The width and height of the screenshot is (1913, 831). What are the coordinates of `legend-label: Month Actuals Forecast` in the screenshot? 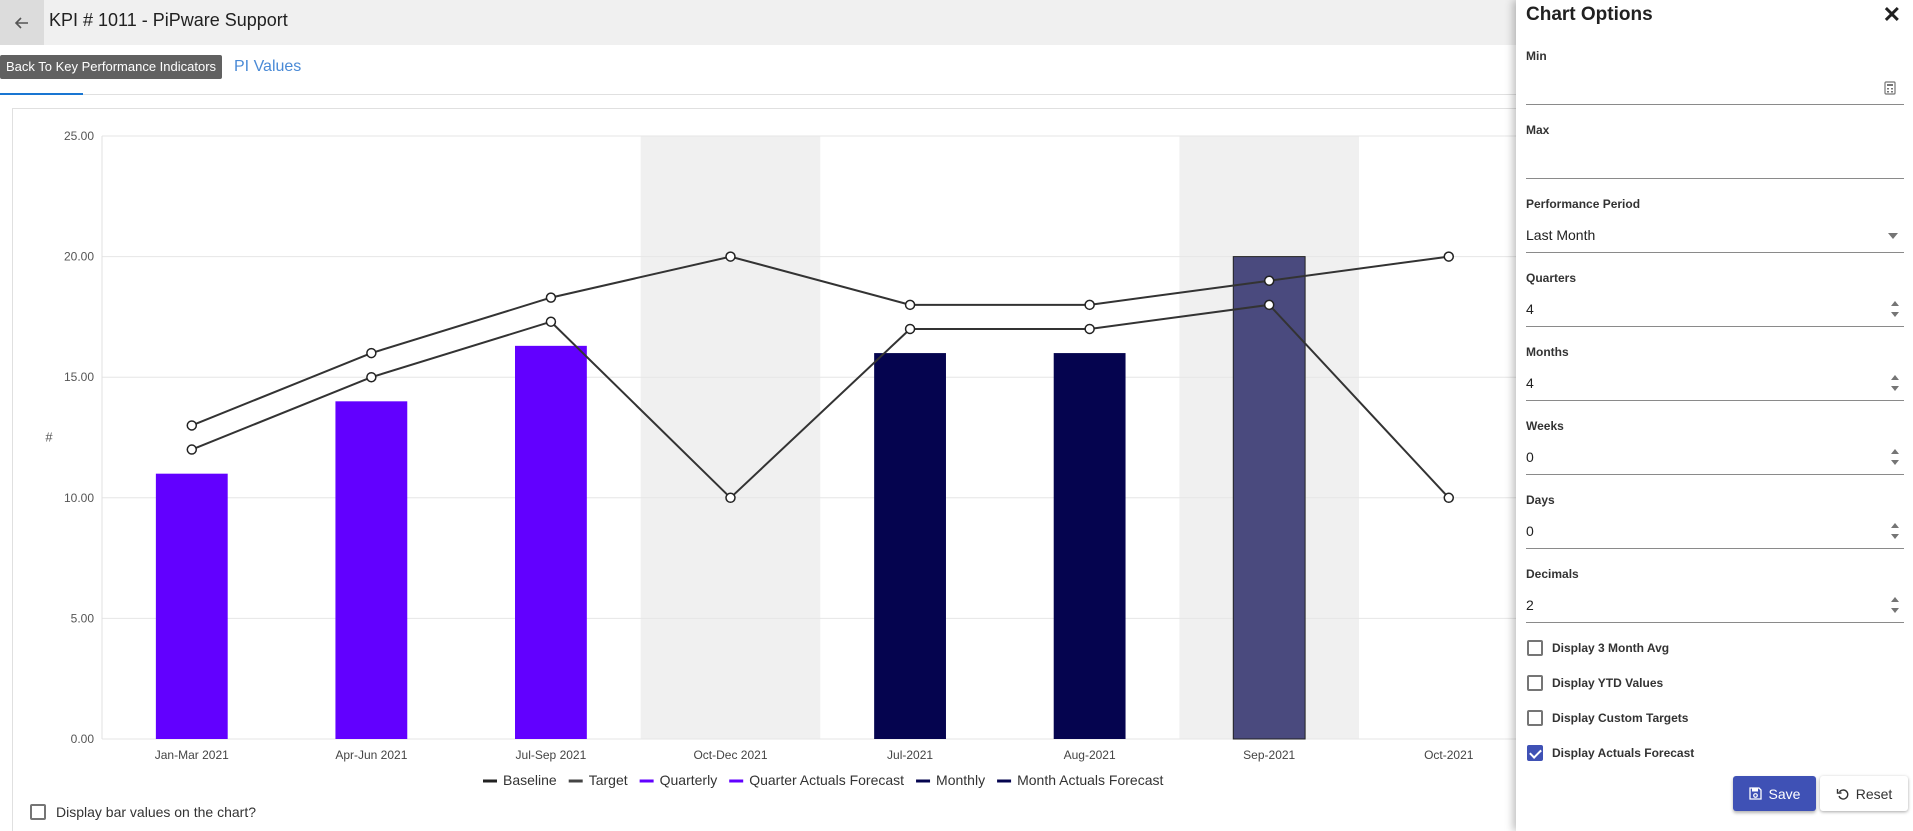 It's located at (1090, 780).